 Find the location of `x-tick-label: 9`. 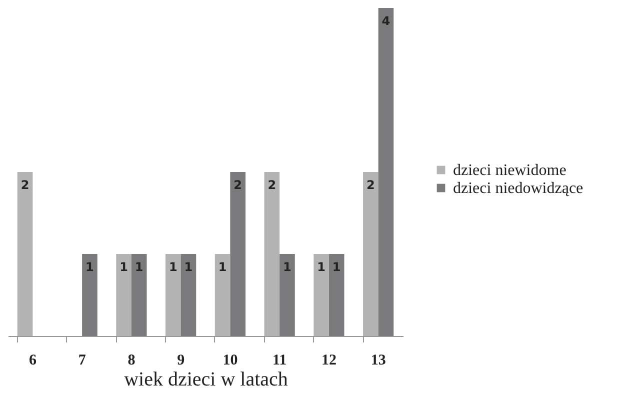

x-tick-label: 9 is located at coordinates (181, 360).